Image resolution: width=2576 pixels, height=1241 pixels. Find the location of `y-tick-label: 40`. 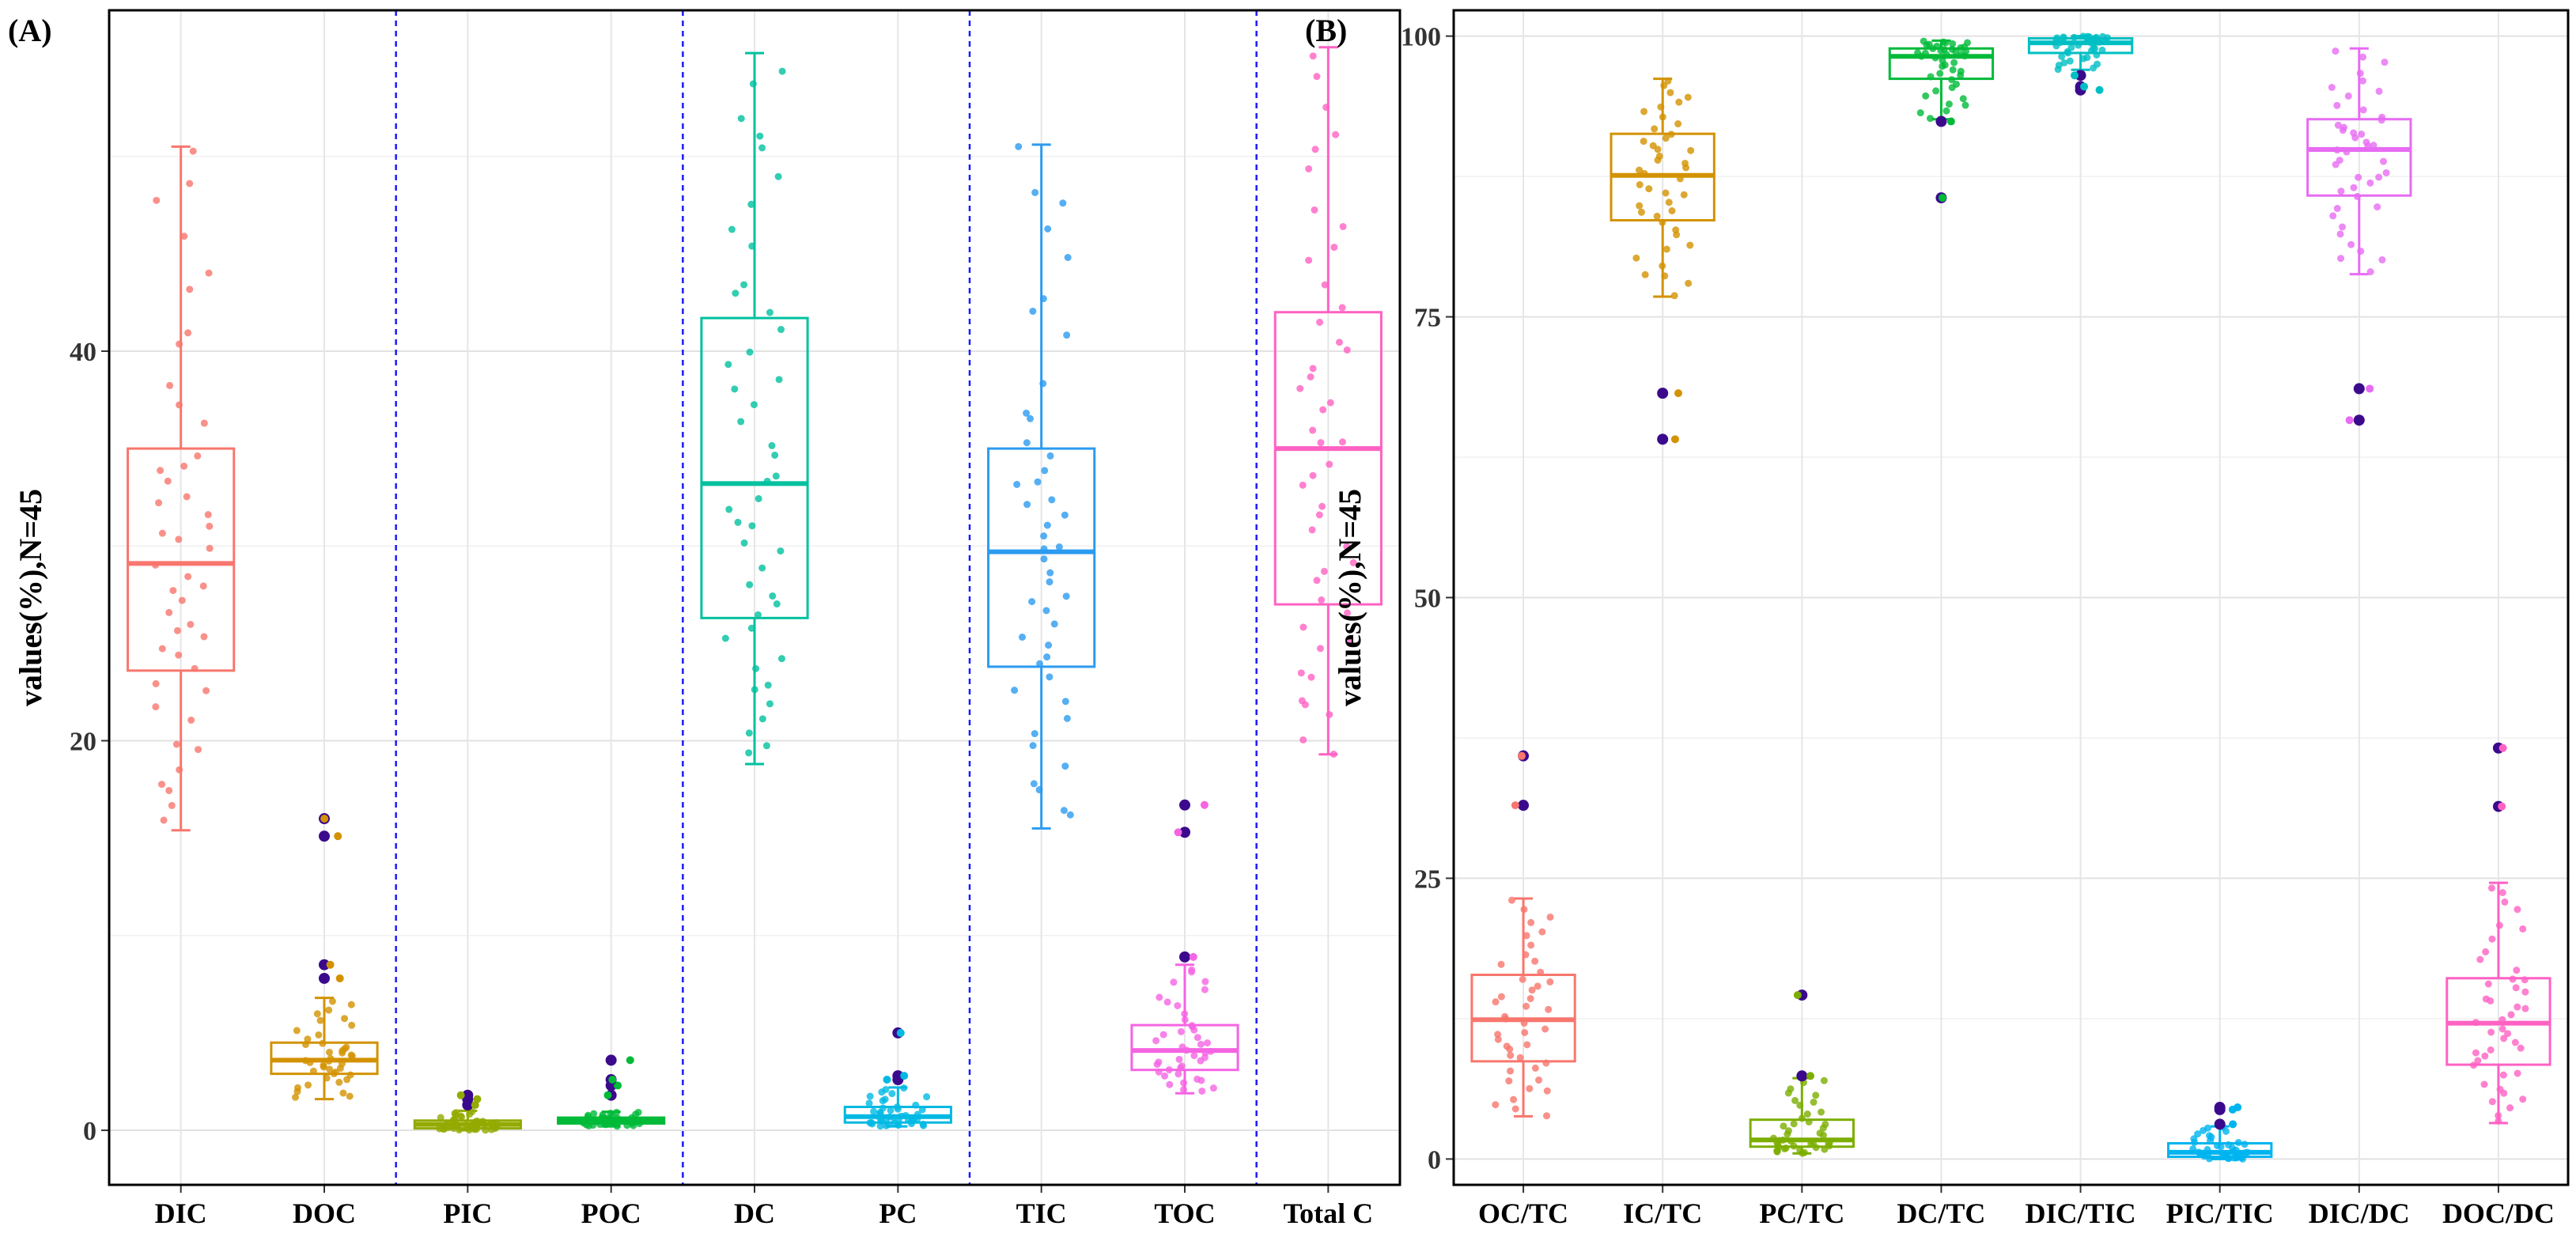

y-tick-label: 40 is located at coordinates (83, 352).